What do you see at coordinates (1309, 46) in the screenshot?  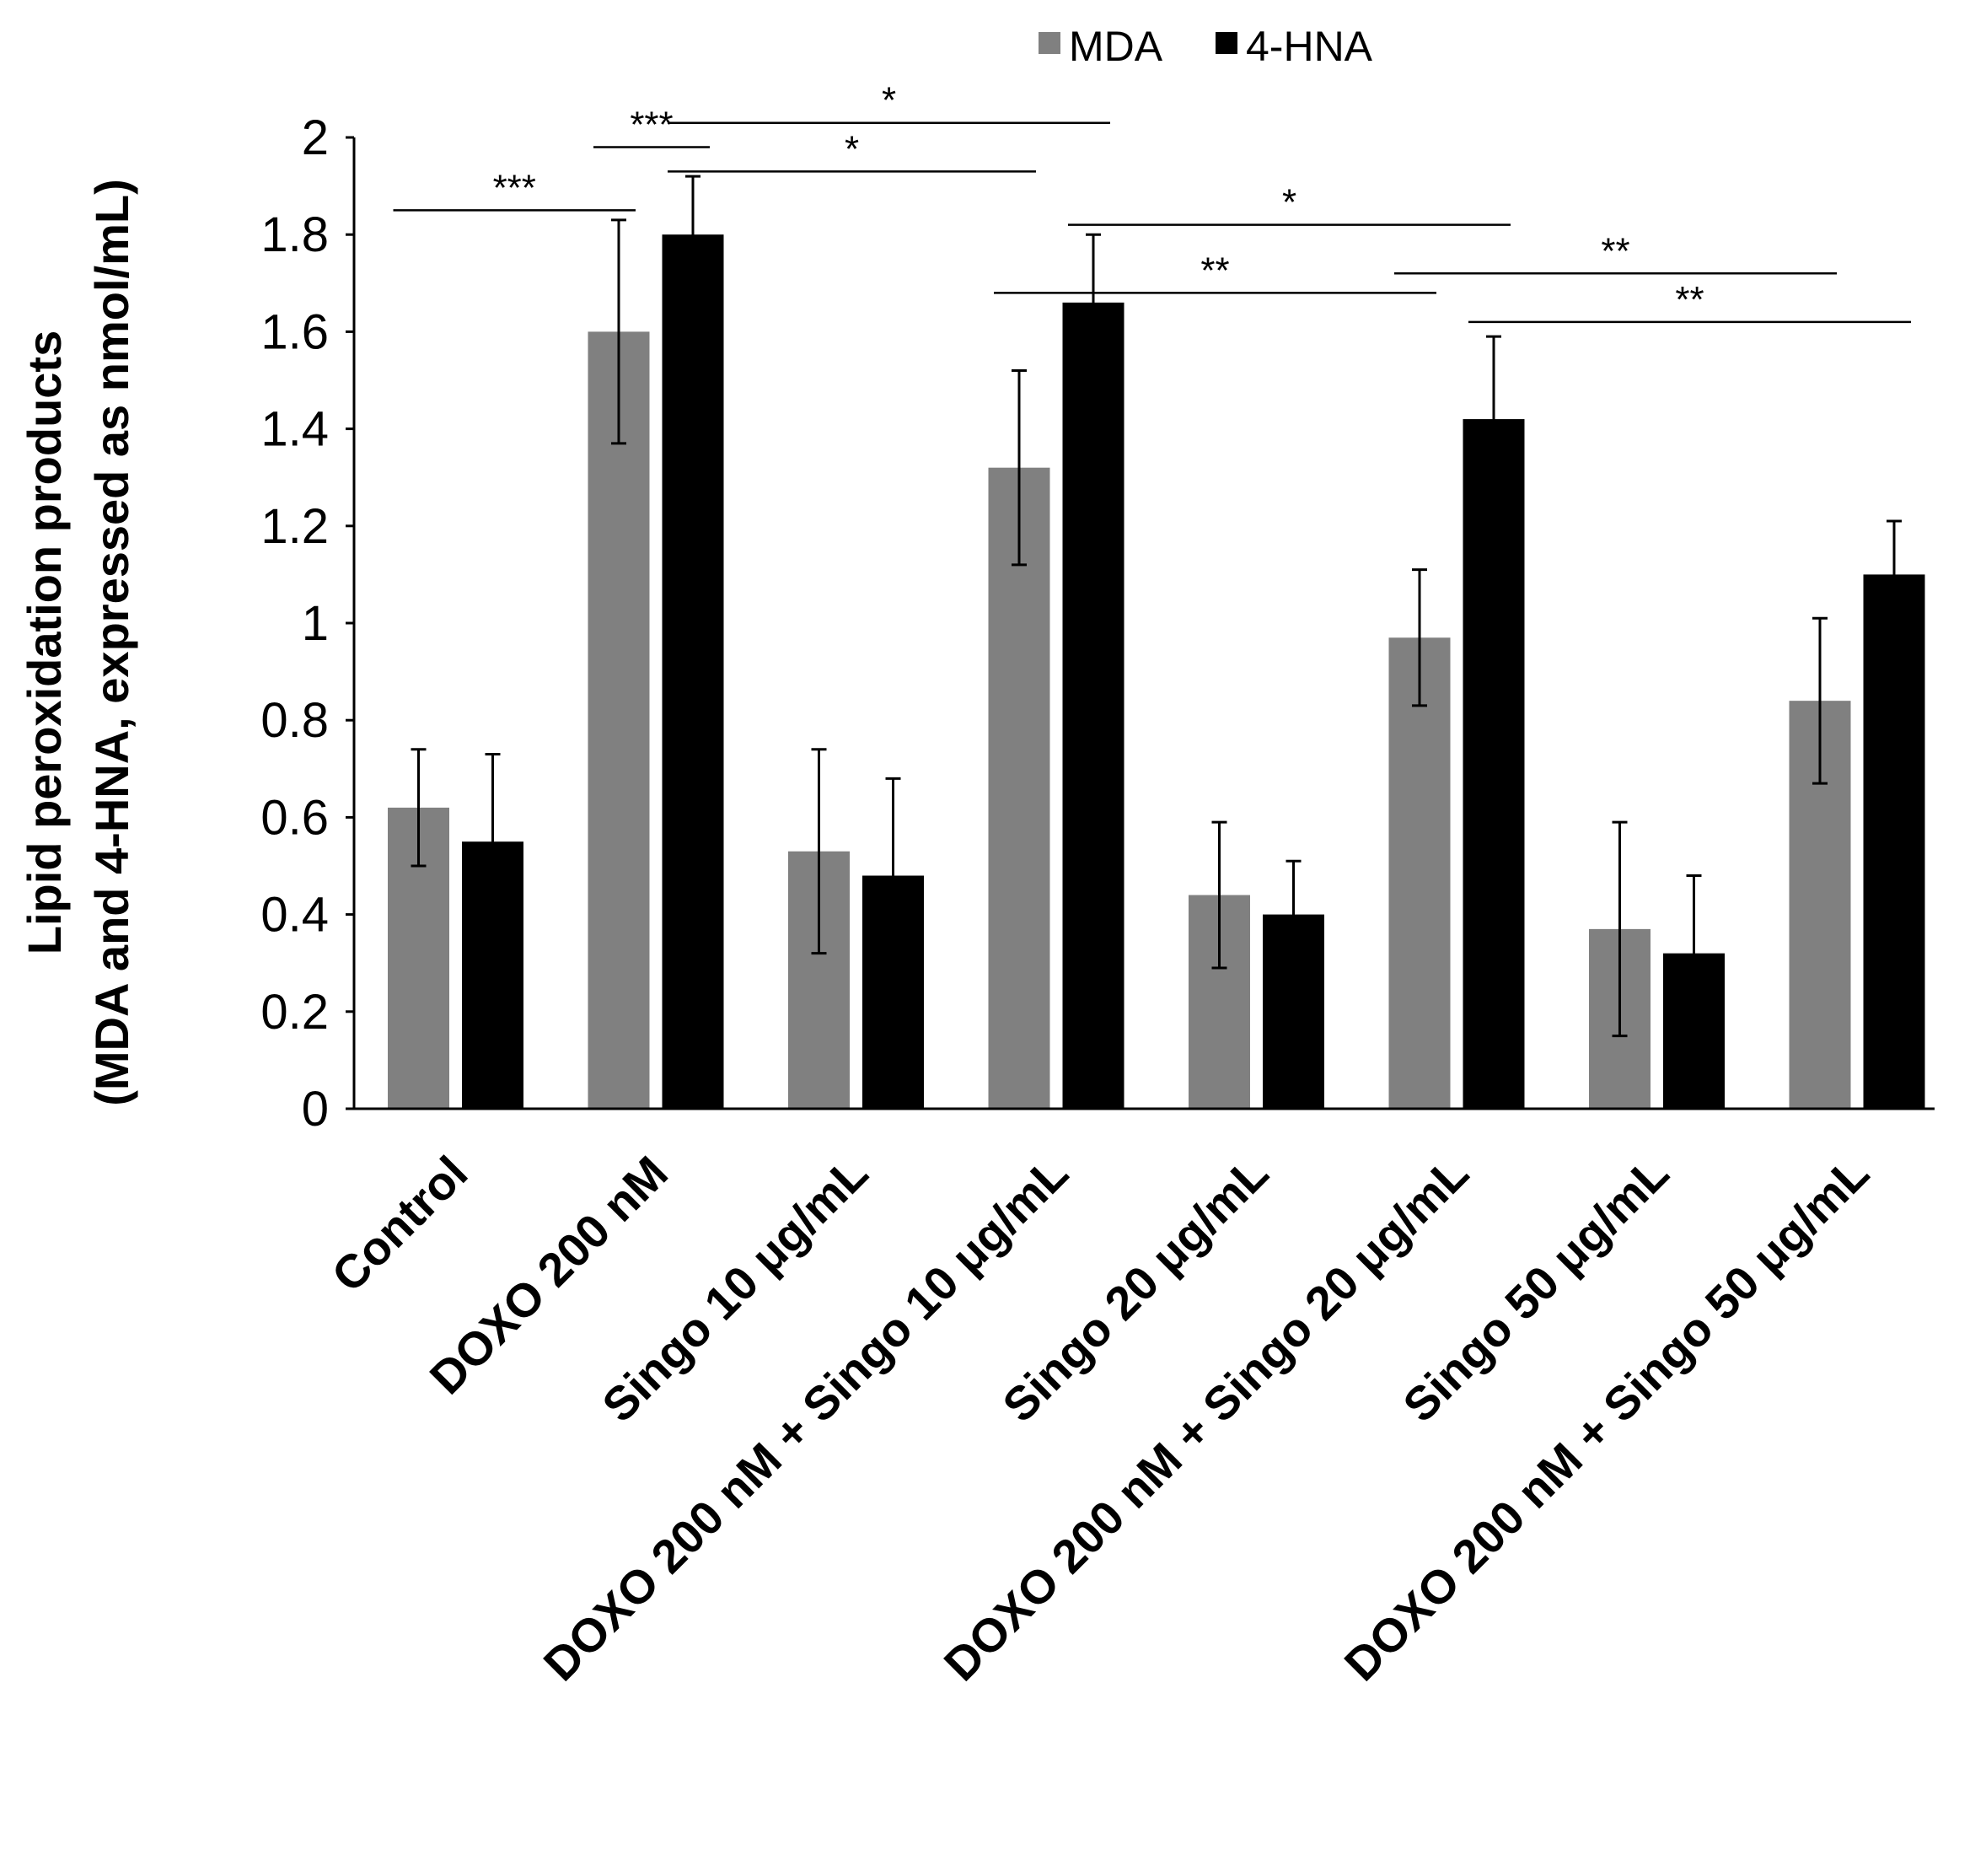 I see `legend-label-4-hna: 4-HNA` at bounding box center [1309, 46].